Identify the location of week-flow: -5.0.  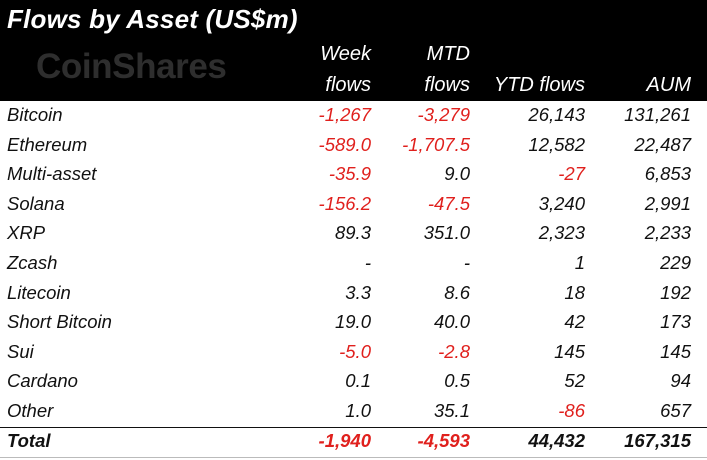
(355, 351).